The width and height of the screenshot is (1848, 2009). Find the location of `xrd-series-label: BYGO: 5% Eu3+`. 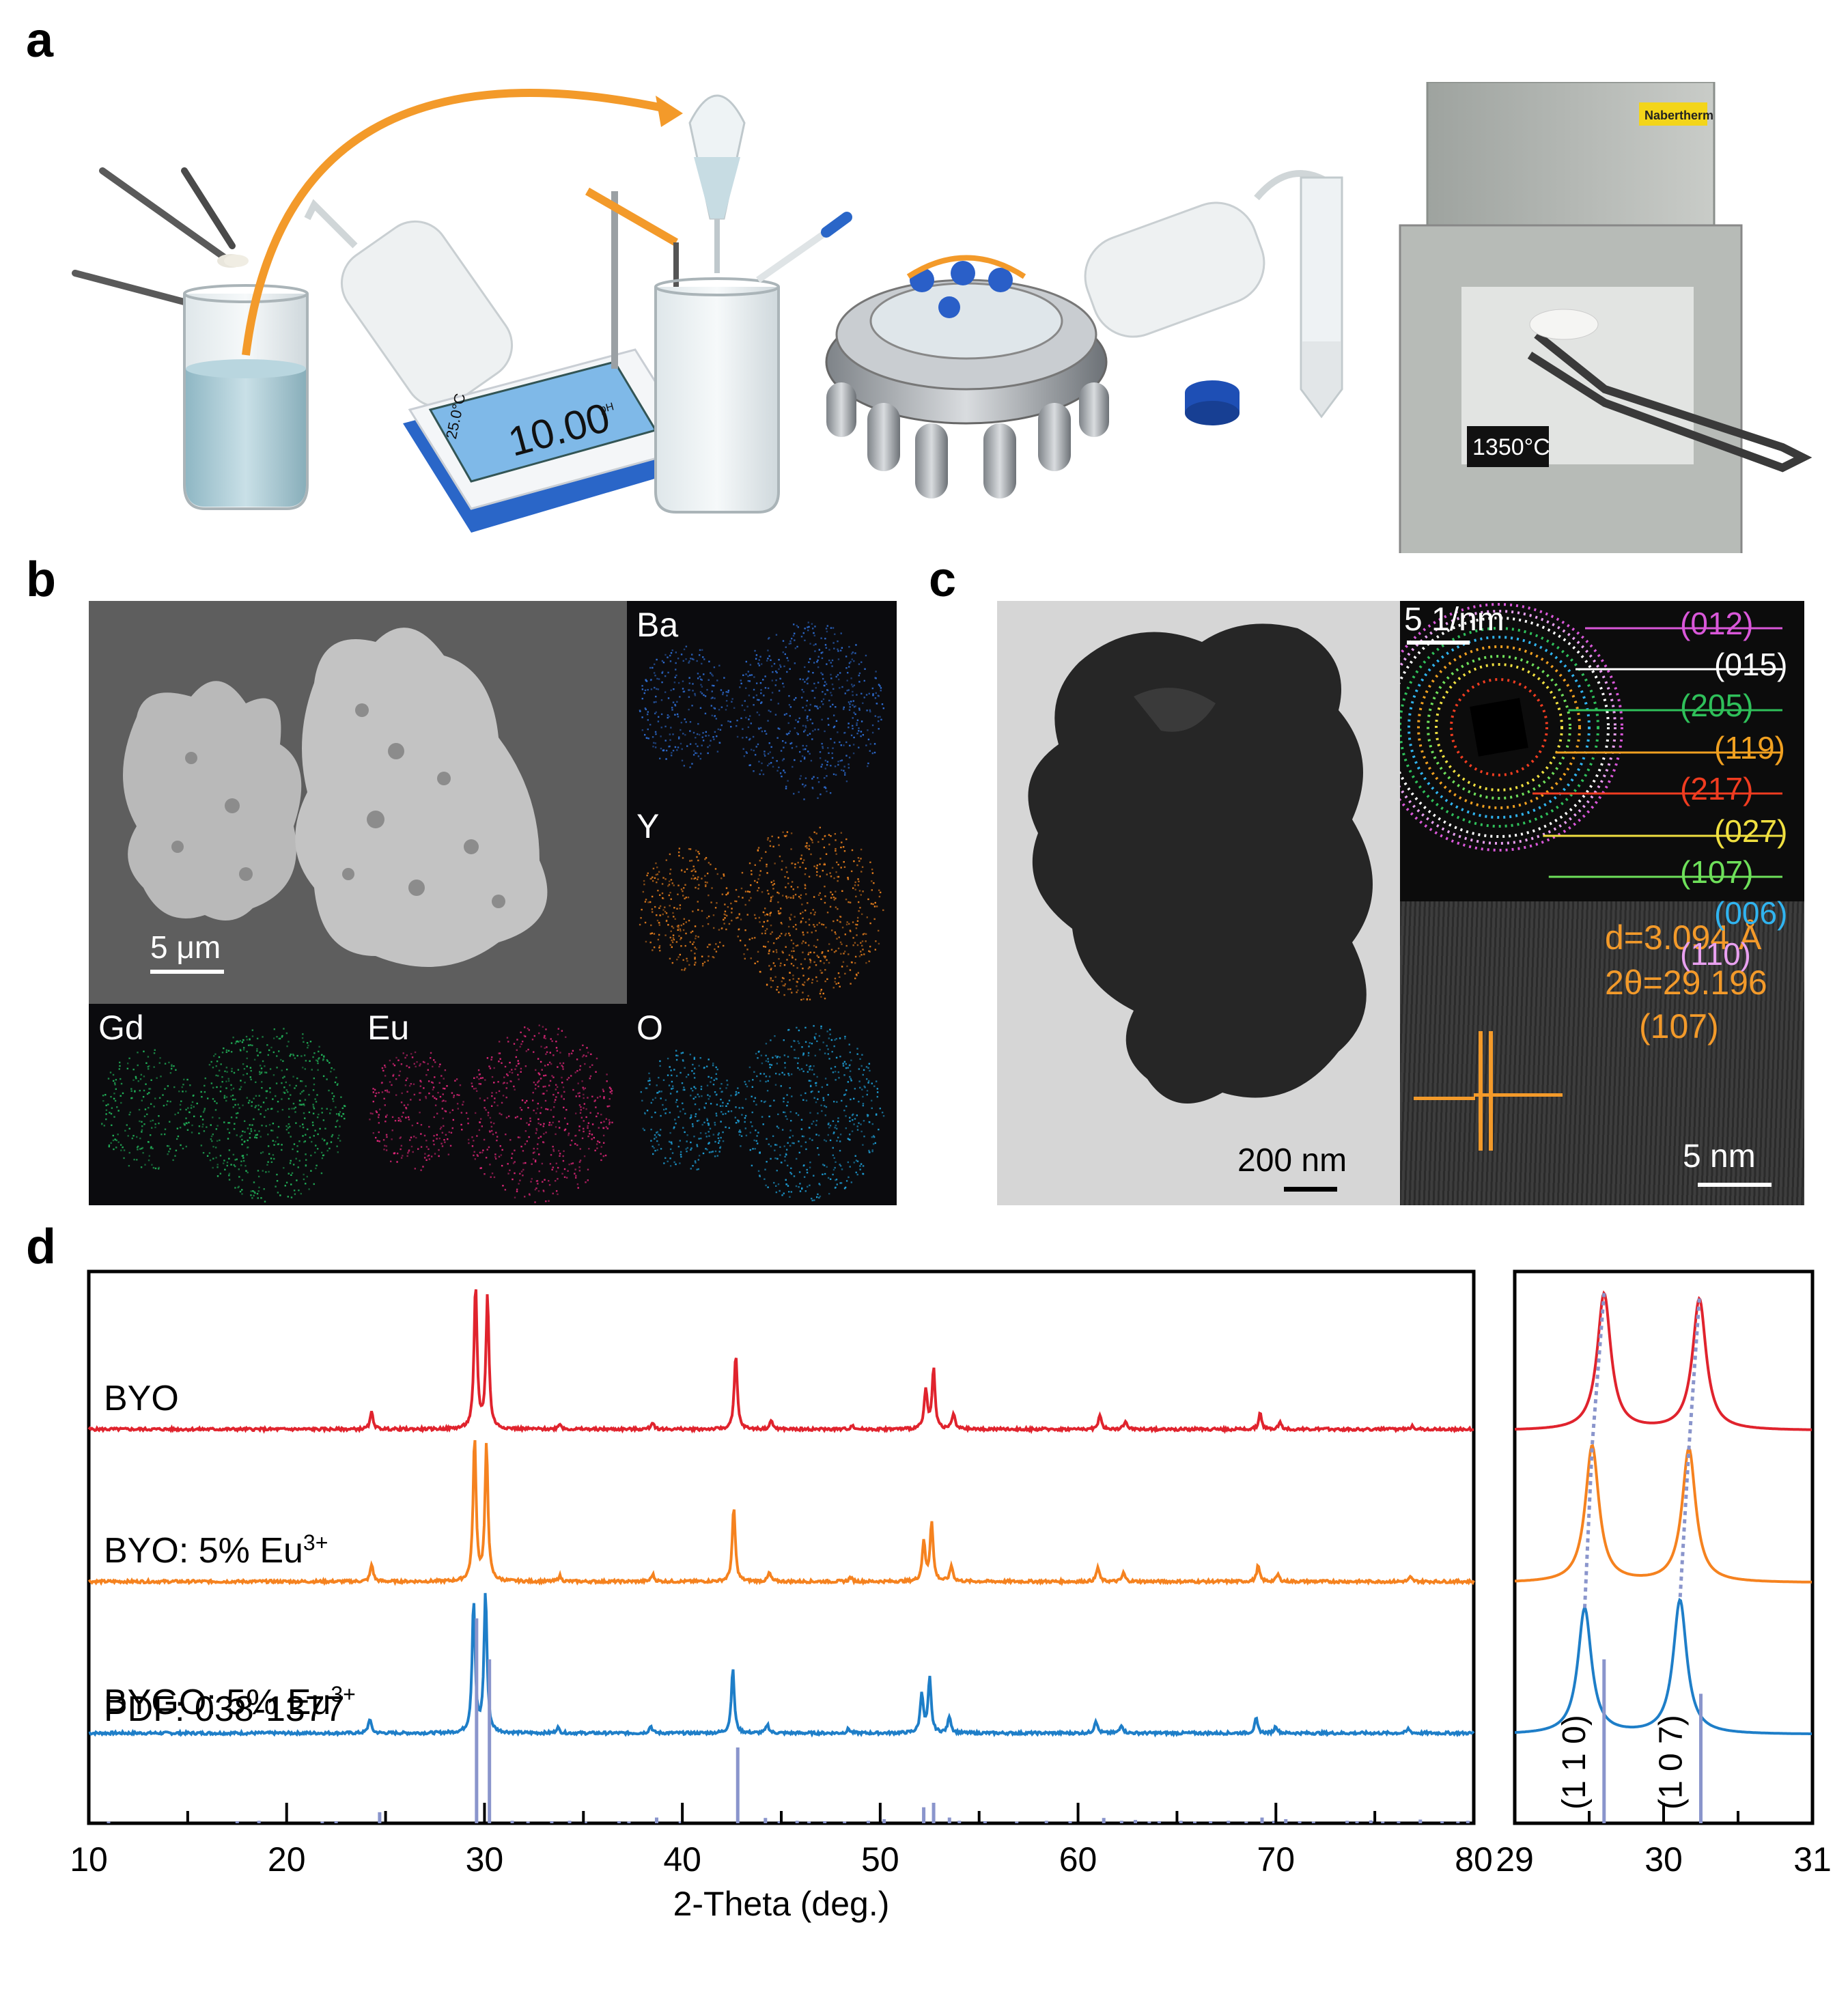

xrd-series-label: BYGO: 5% Eu3+ is located at coordinates (230, 1702).